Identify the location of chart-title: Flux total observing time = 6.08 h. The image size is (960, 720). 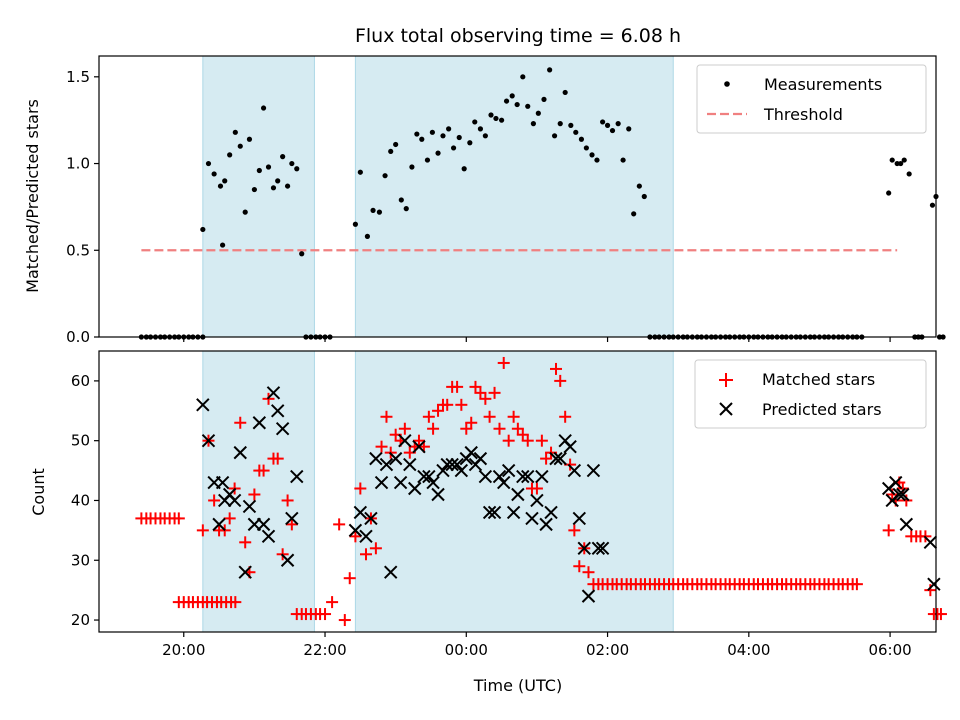
(518, 36).